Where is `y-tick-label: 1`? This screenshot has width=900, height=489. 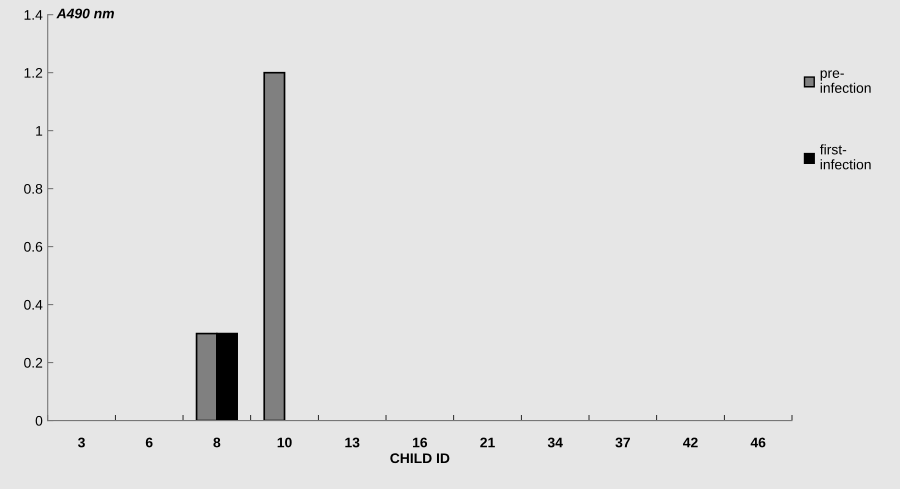 y-tick-label: 1 is located at coordinates (39, 131).